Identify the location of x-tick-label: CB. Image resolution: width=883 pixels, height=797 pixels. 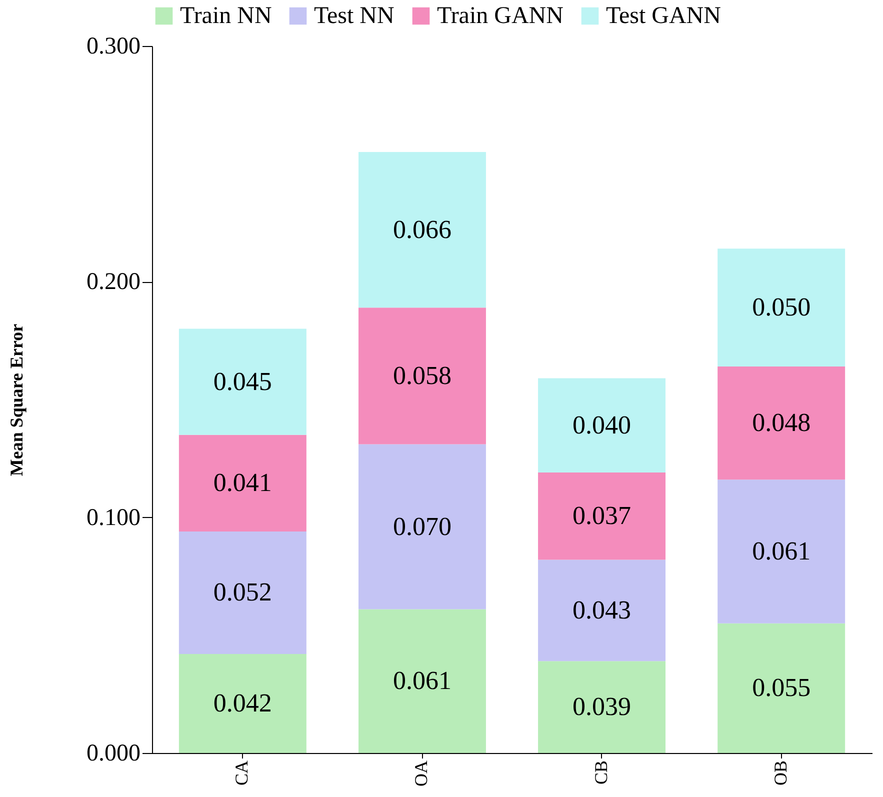
(600, 772).